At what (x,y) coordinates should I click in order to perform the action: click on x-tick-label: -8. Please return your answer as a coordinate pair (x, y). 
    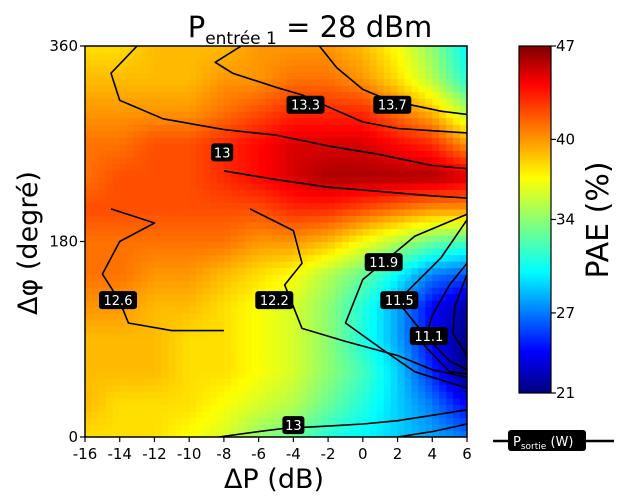
    Looking at the image, I should click on (223, 454).